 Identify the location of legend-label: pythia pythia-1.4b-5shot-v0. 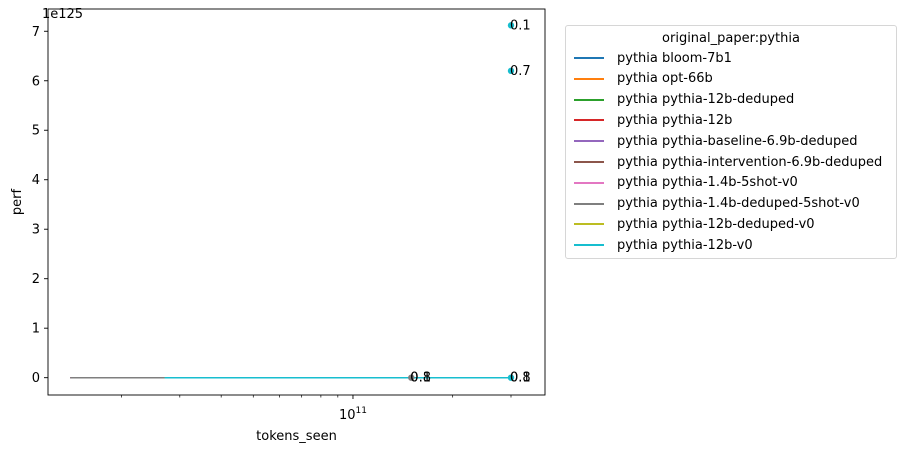
(707, 183).